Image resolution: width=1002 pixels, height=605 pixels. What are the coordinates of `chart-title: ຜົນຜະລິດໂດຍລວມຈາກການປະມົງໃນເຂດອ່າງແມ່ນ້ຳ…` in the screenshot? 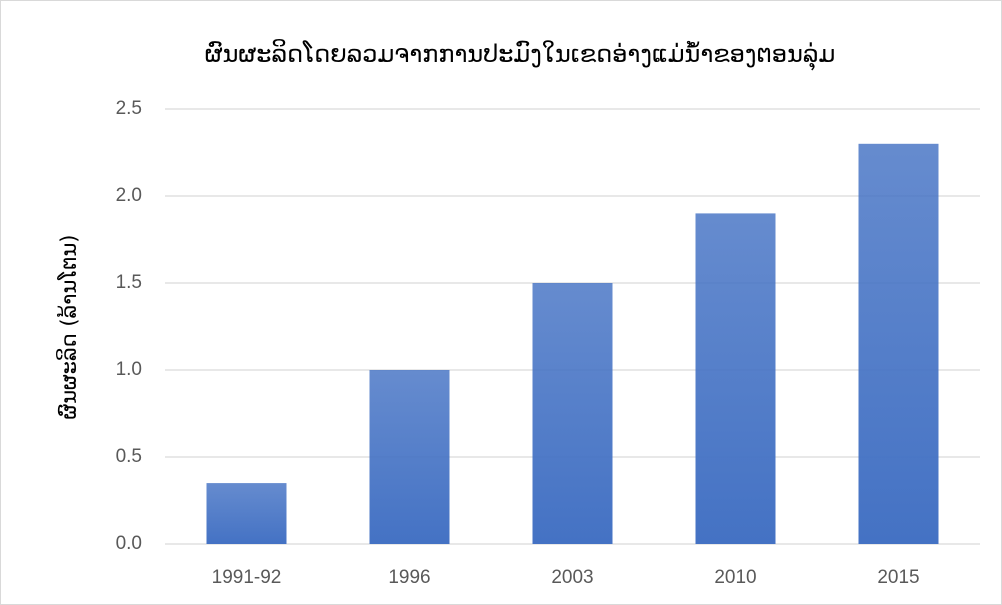 It's located at (520, 55).